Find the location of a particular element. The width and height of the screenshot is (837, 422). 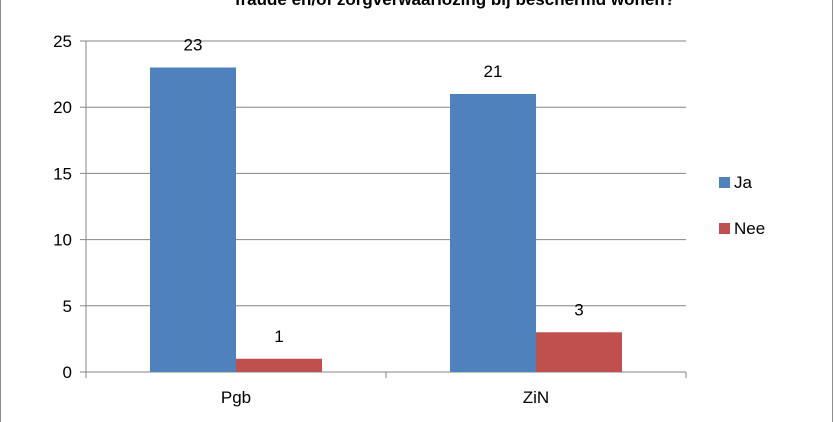

x-tick-label: ZiN is located at coordinates (536, 397).